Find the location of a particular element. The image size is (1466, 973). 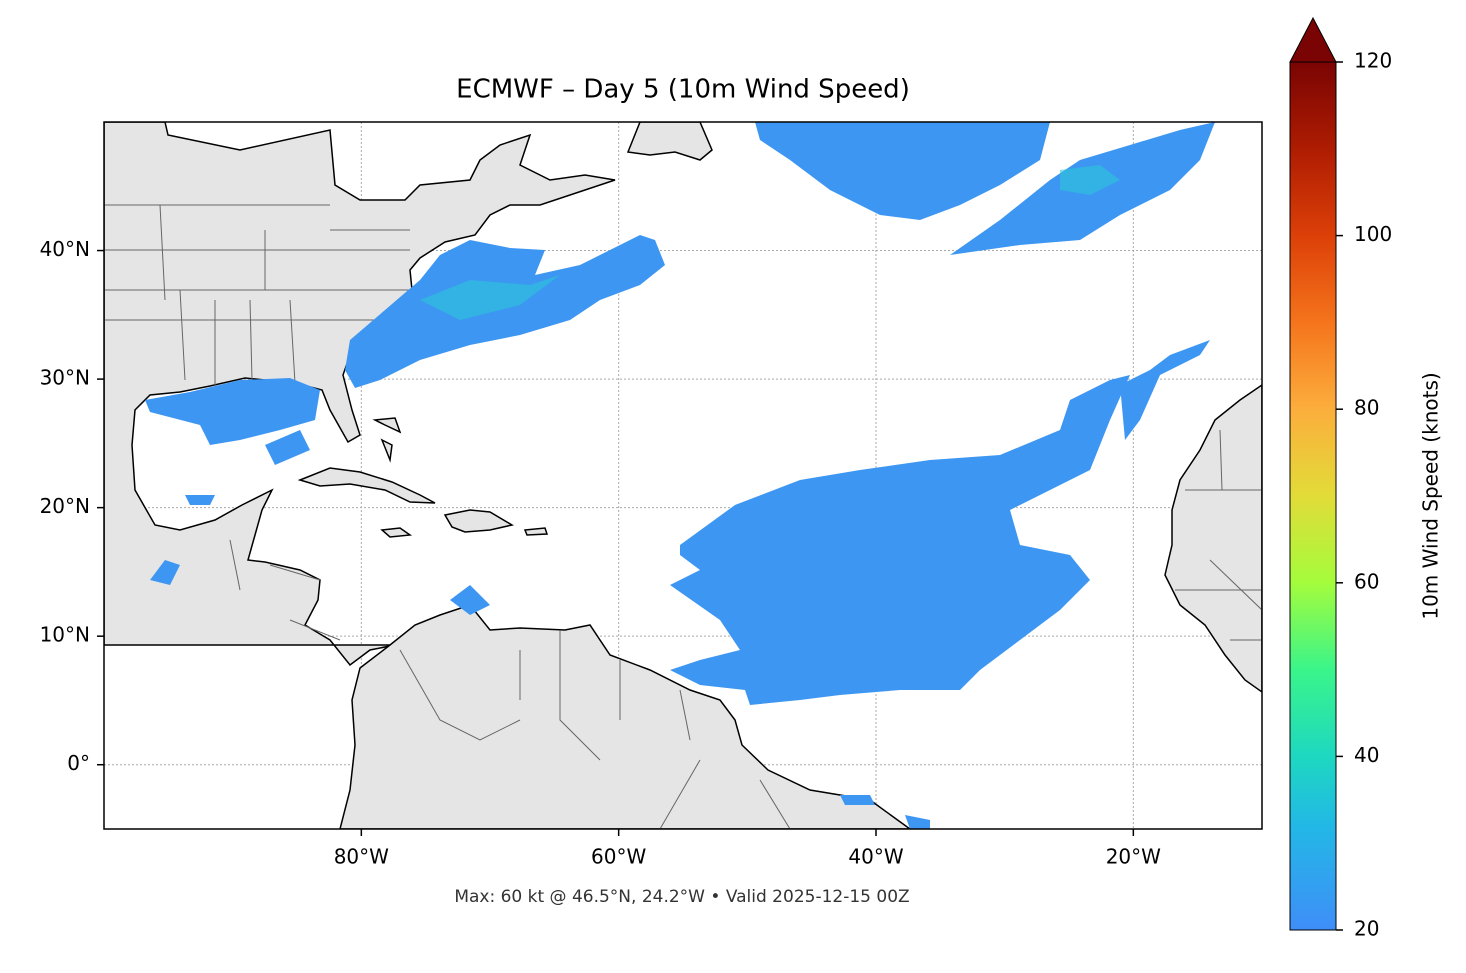

x-tick-label: 20°W is located at coordinates (1133, 857).